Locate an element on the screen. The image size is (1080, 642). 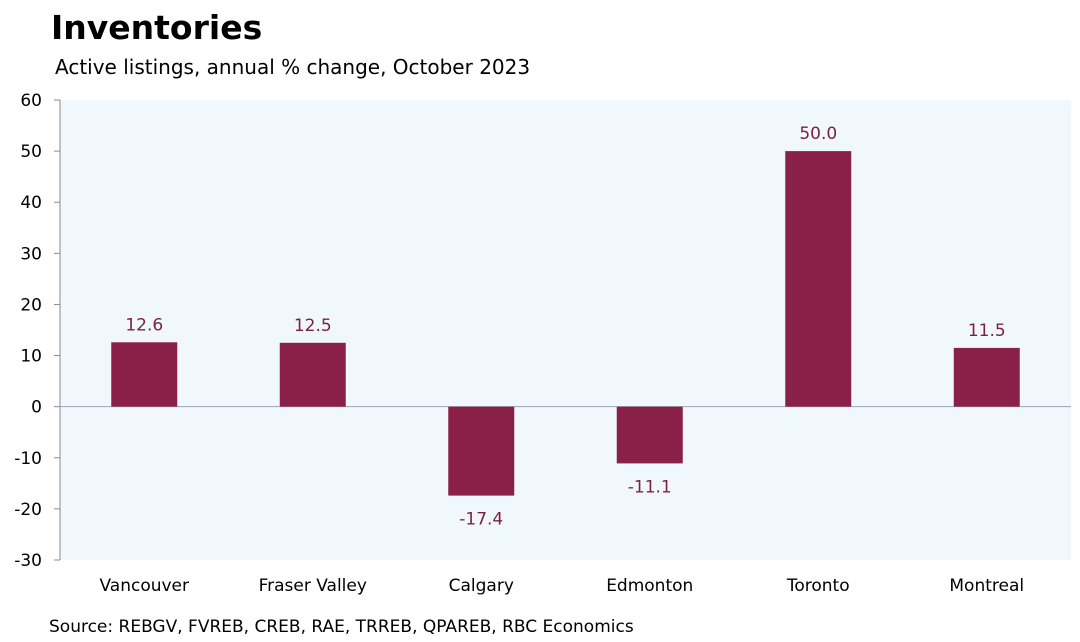
y-tick-label: 50 is located at coordinates (31, 152).